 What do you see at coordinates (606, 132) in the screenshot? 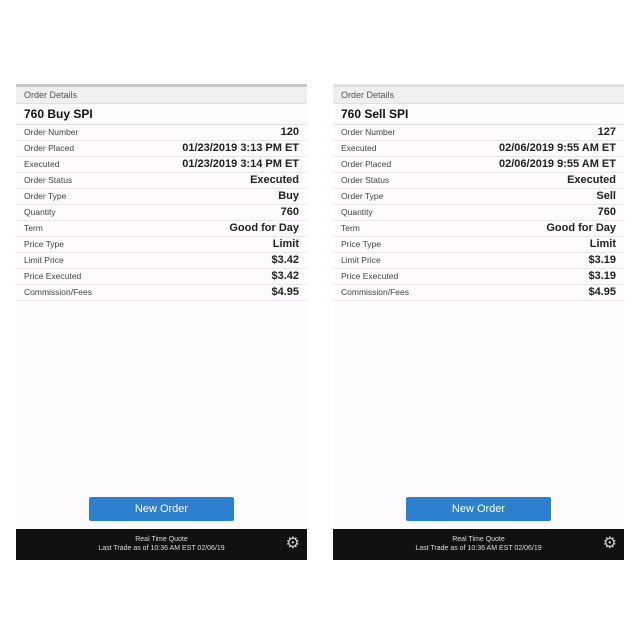
I see `detail-value: 127` at bounding box center [606, 132].